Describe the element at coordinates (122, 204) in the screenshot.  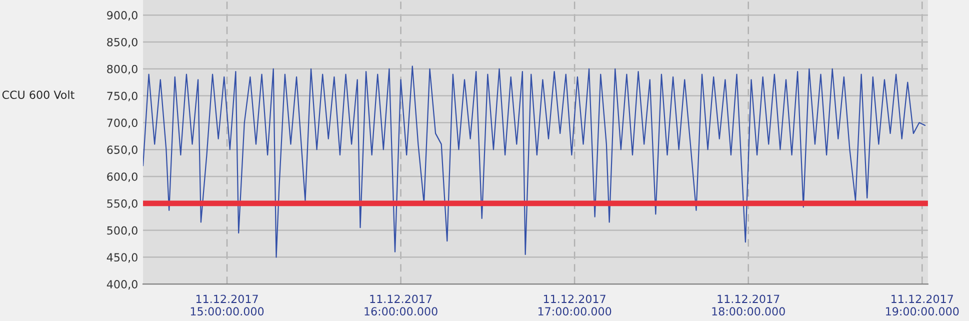
I see `y-tick-label: 550,0` at that location.